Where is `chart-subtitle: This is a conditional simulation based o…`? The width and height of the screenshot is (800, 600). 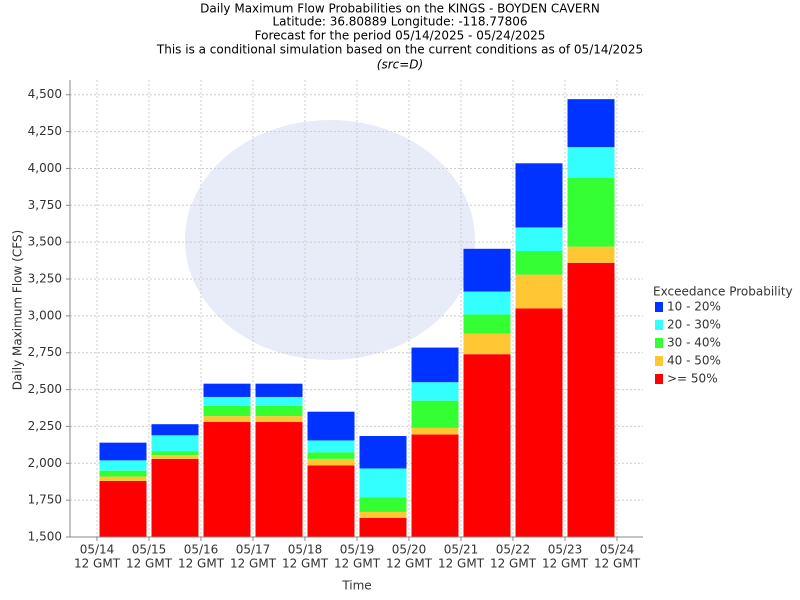
chart-subtitle: This is a conditional simulation based o… is located at coordinates (399, 50).